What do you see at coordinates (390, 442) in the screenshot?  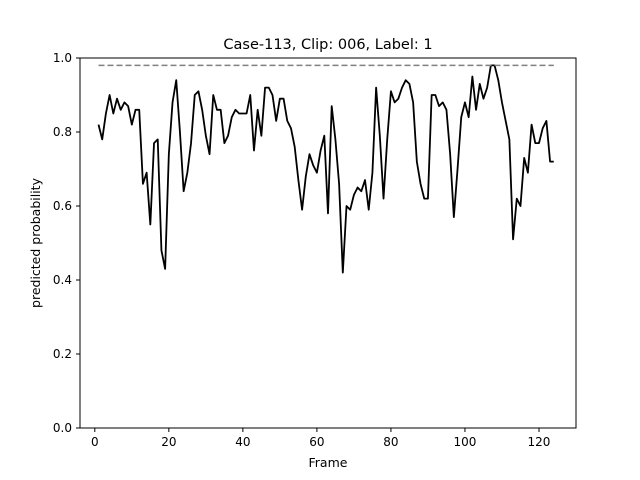 I see `x-tick-label: 80` at bounding box center [390, 442].